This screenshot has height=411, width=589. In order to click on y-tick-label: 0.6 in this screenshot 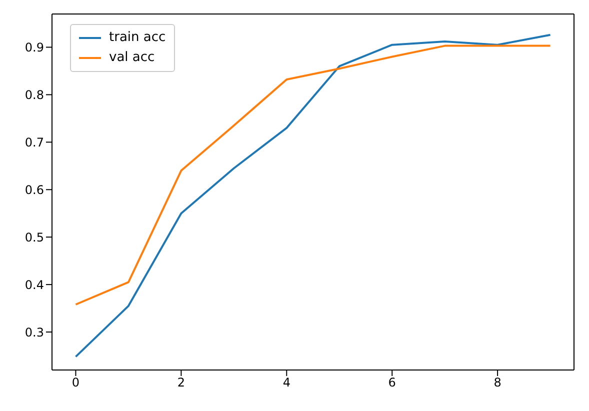, I will do `click(34, 189)`.